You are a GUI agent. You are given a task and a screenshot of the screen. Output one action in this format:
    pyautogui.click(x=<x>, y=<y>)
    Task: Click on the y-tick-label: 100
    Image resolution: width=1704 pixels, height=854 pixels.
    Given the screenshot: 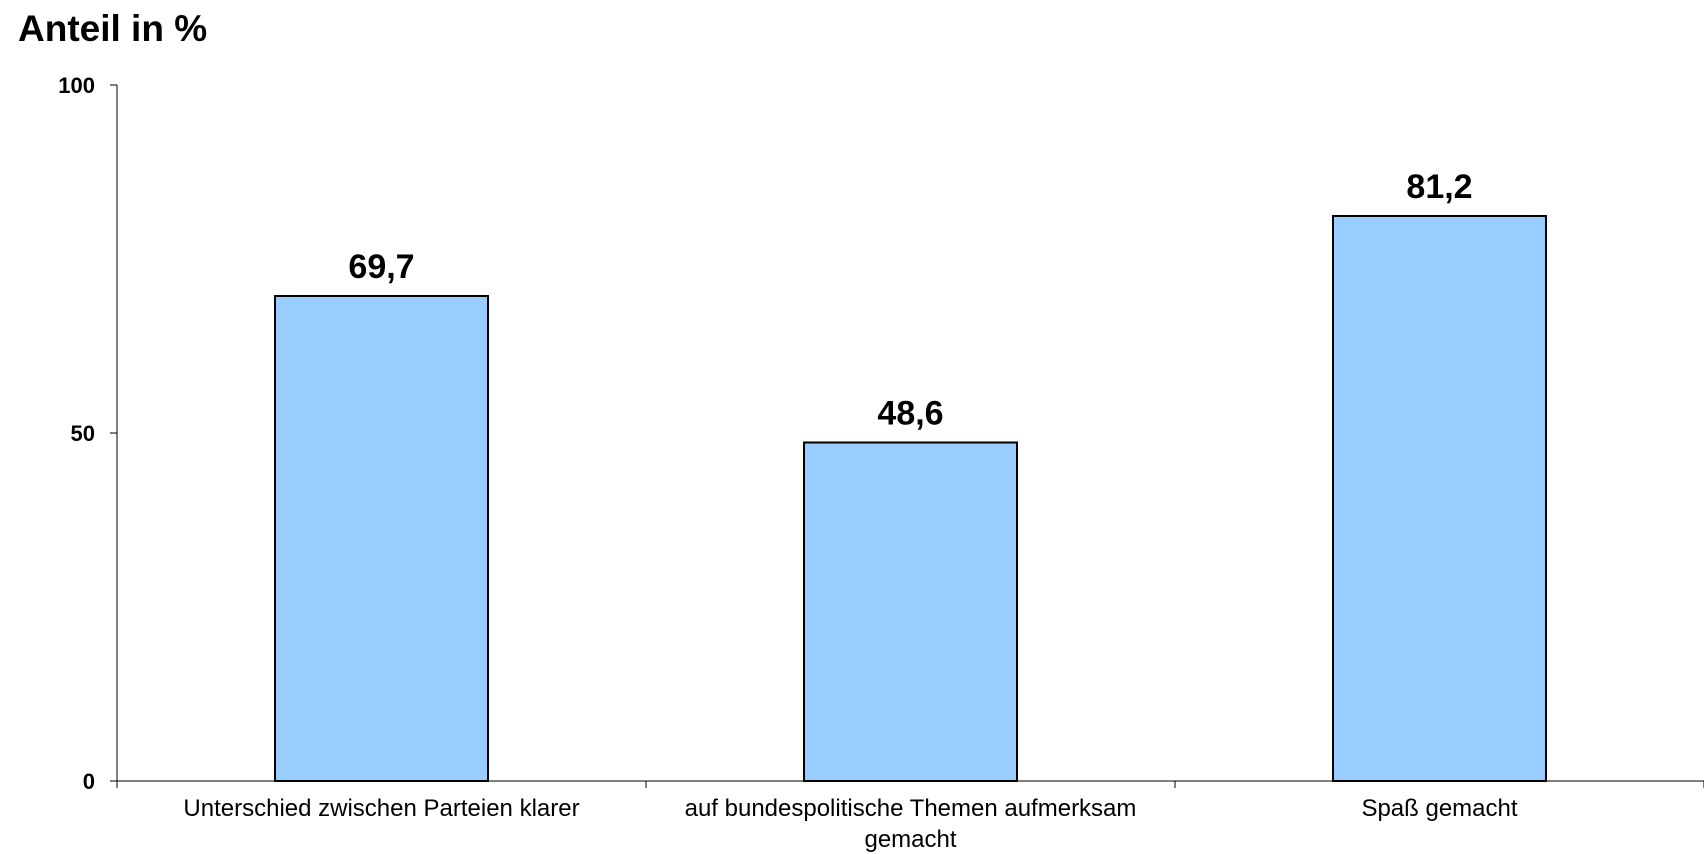 What is the action you would take?
    pyautogui.click(x=76, y=85)
    